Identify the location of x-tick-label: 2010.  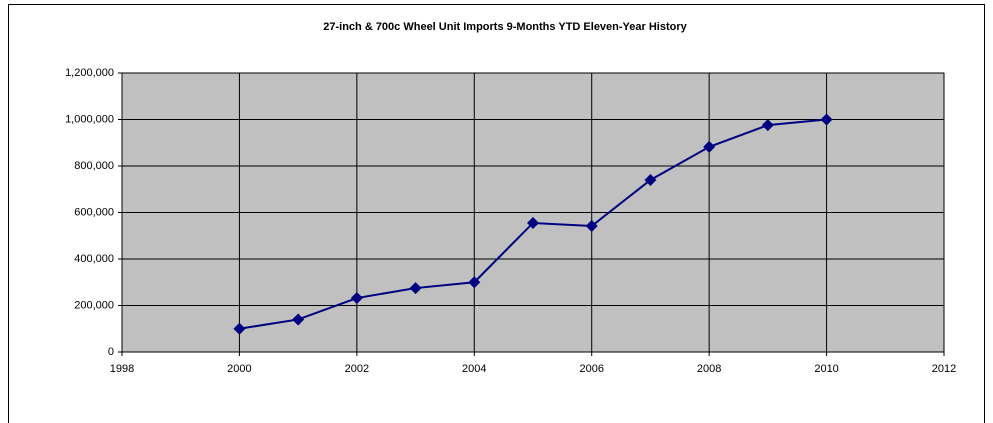
(826, 369).